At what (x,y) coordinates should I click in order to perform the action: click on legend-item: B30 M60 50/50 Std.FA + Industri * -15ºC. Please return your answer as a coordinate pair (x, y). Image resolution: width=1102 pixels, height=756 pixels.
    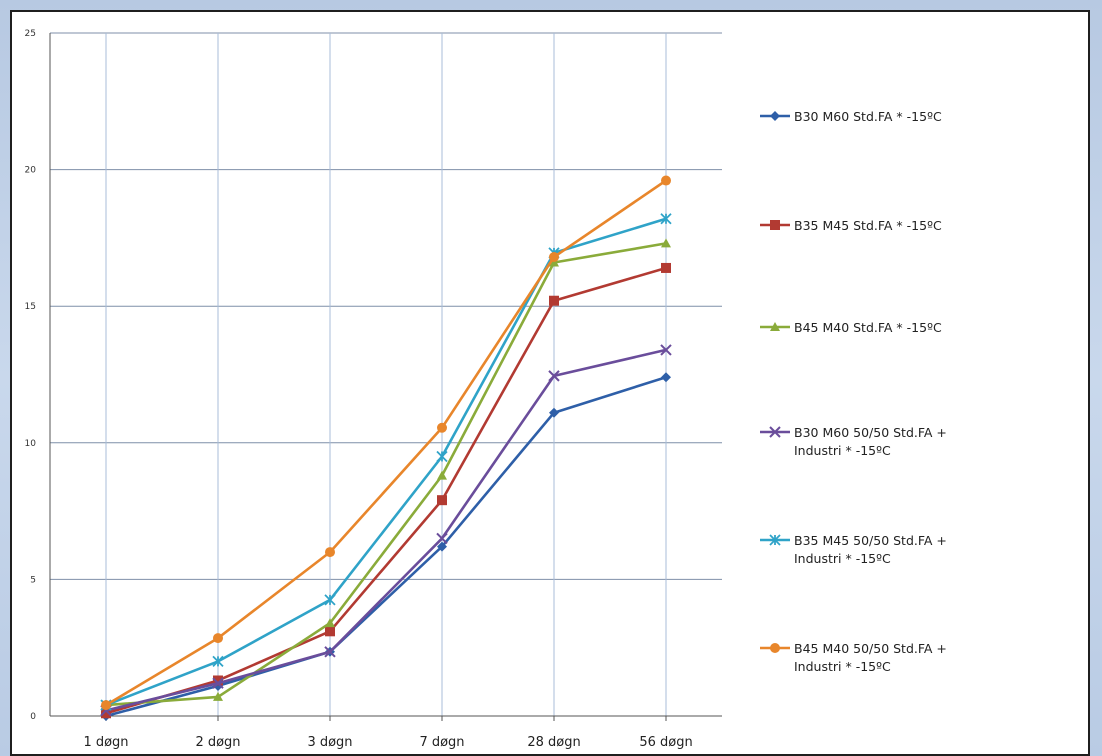
    Looking at the image, I should click on (891, 442).